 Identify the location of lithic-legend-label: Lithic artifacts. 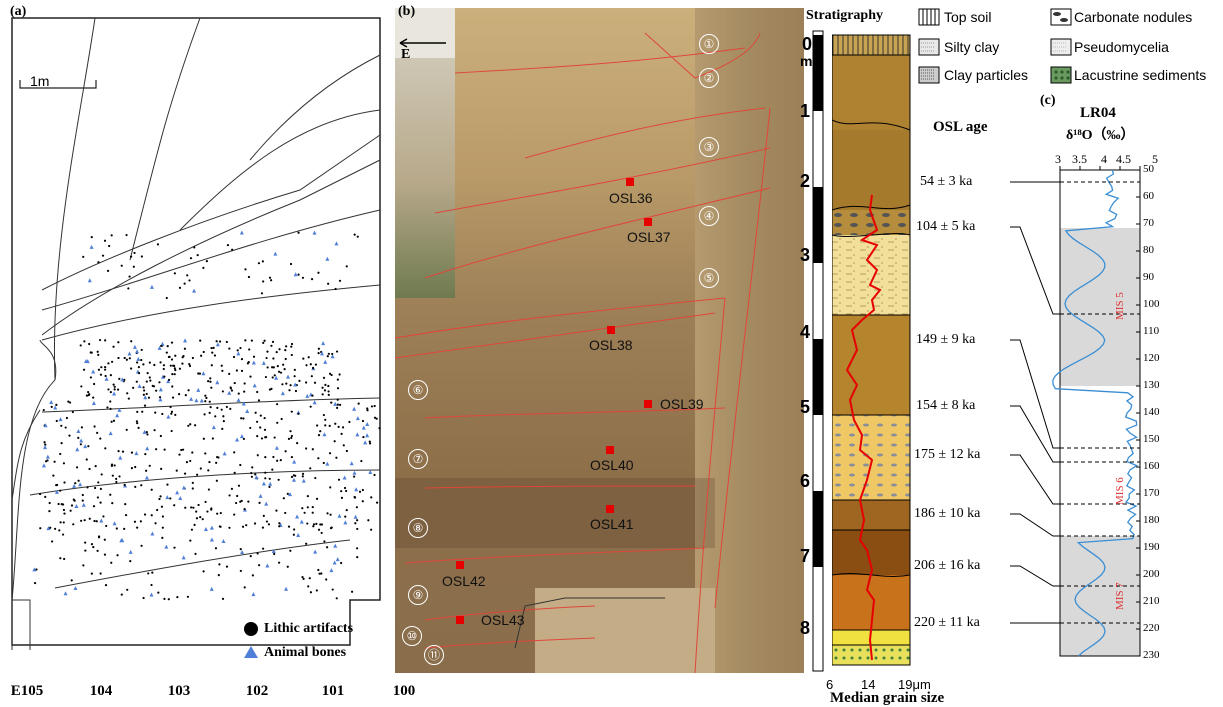
(309, 628).